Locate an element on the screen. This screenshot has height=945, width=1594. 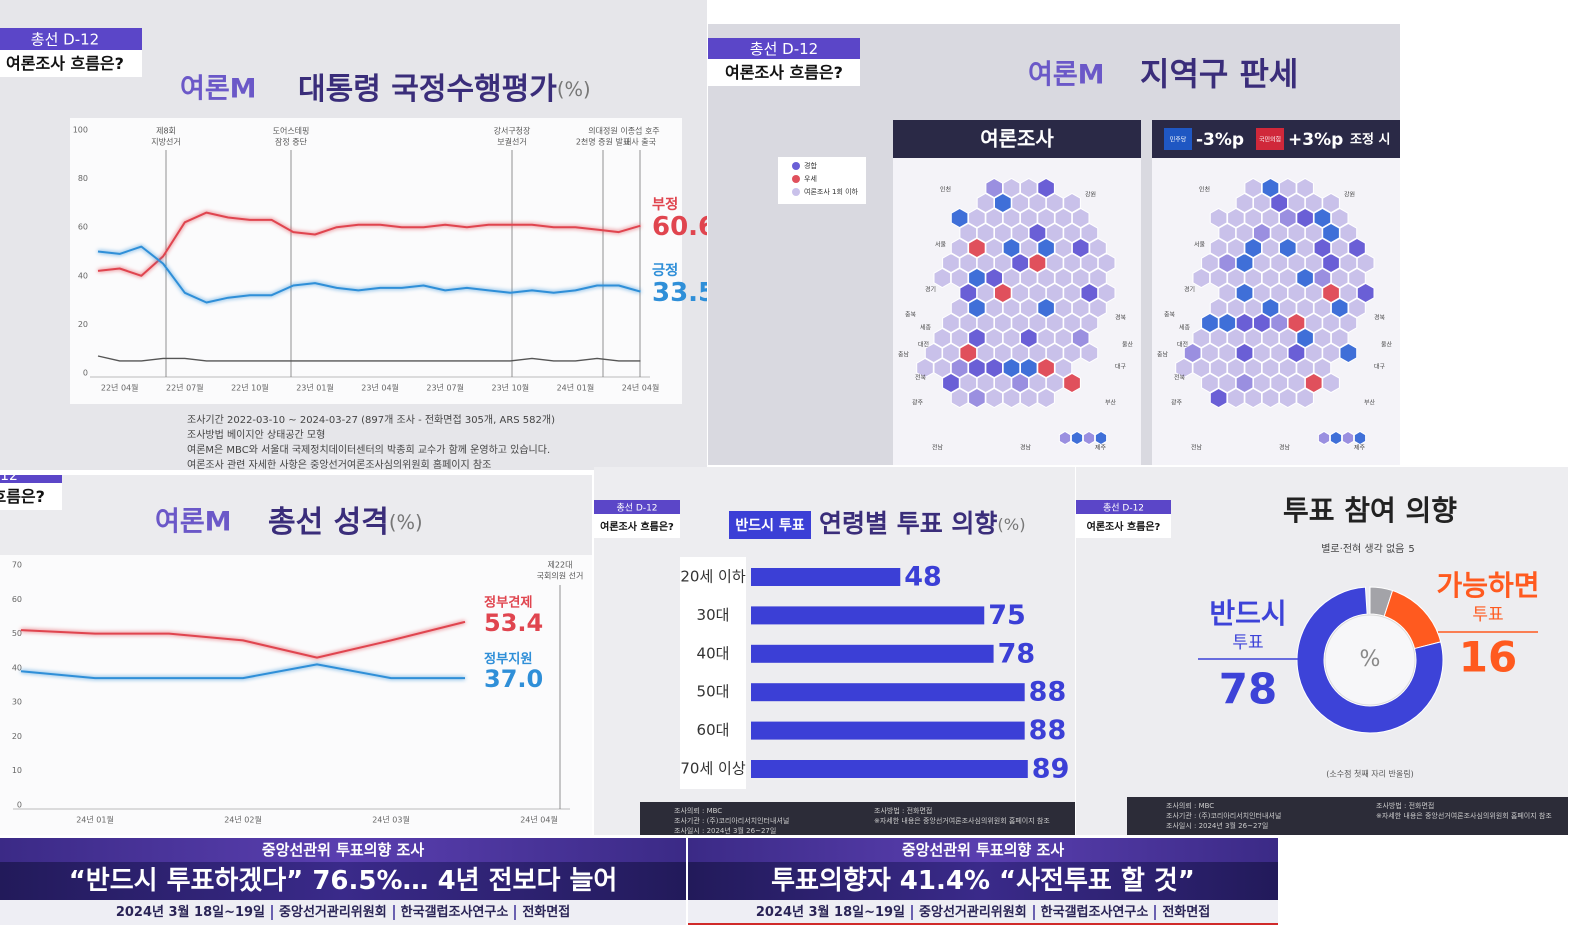
region-label: 경북 is located at coordinates (1121, 318).